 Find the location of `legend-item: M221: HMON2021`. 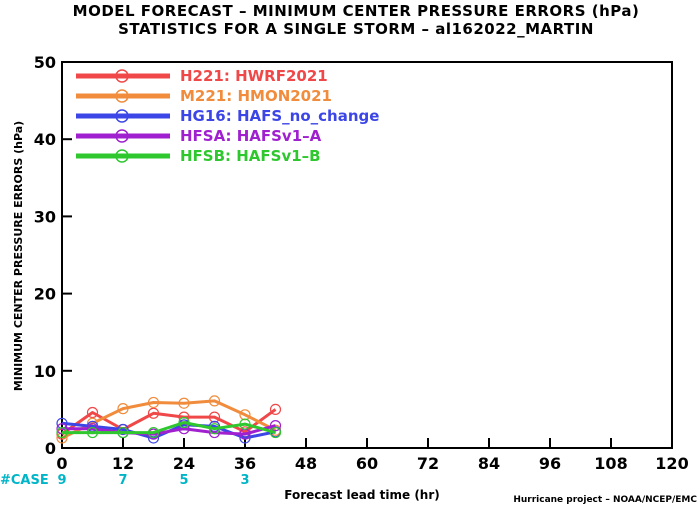

legend-item: M221: HMON2021 is located at coordinates (204, 96).